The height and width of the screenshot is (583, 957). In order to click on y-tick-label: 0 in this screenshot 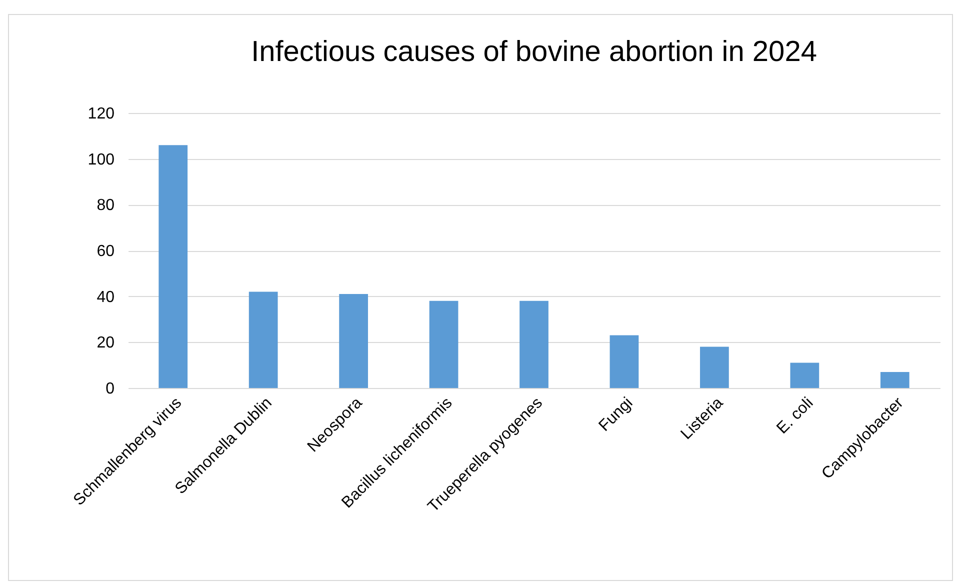, I will do `click(110, 389)`.